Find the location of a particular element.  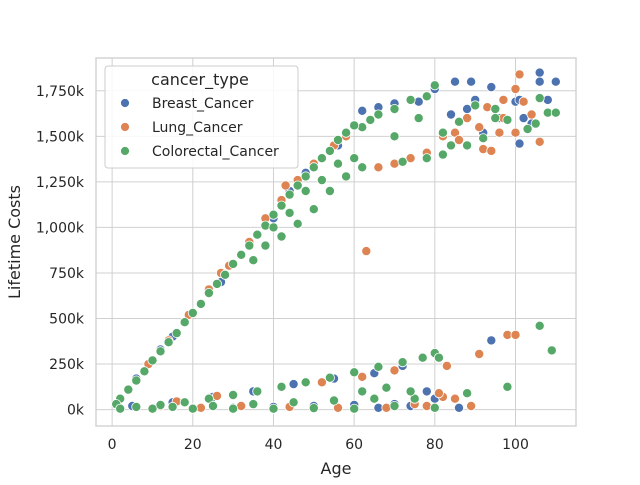

x-tick-label: 0 is located at coordinates (112, 445).